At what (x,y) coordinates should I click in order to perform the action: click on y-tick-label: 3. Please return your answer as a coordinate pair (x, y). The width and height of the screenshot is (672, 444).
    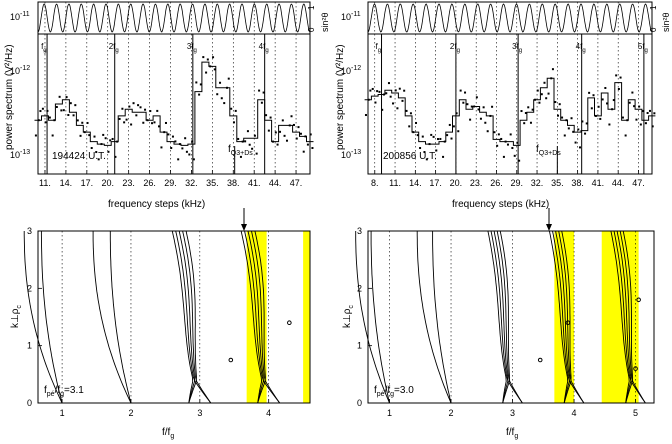
    Looking at the image, I should click on (359, 231).